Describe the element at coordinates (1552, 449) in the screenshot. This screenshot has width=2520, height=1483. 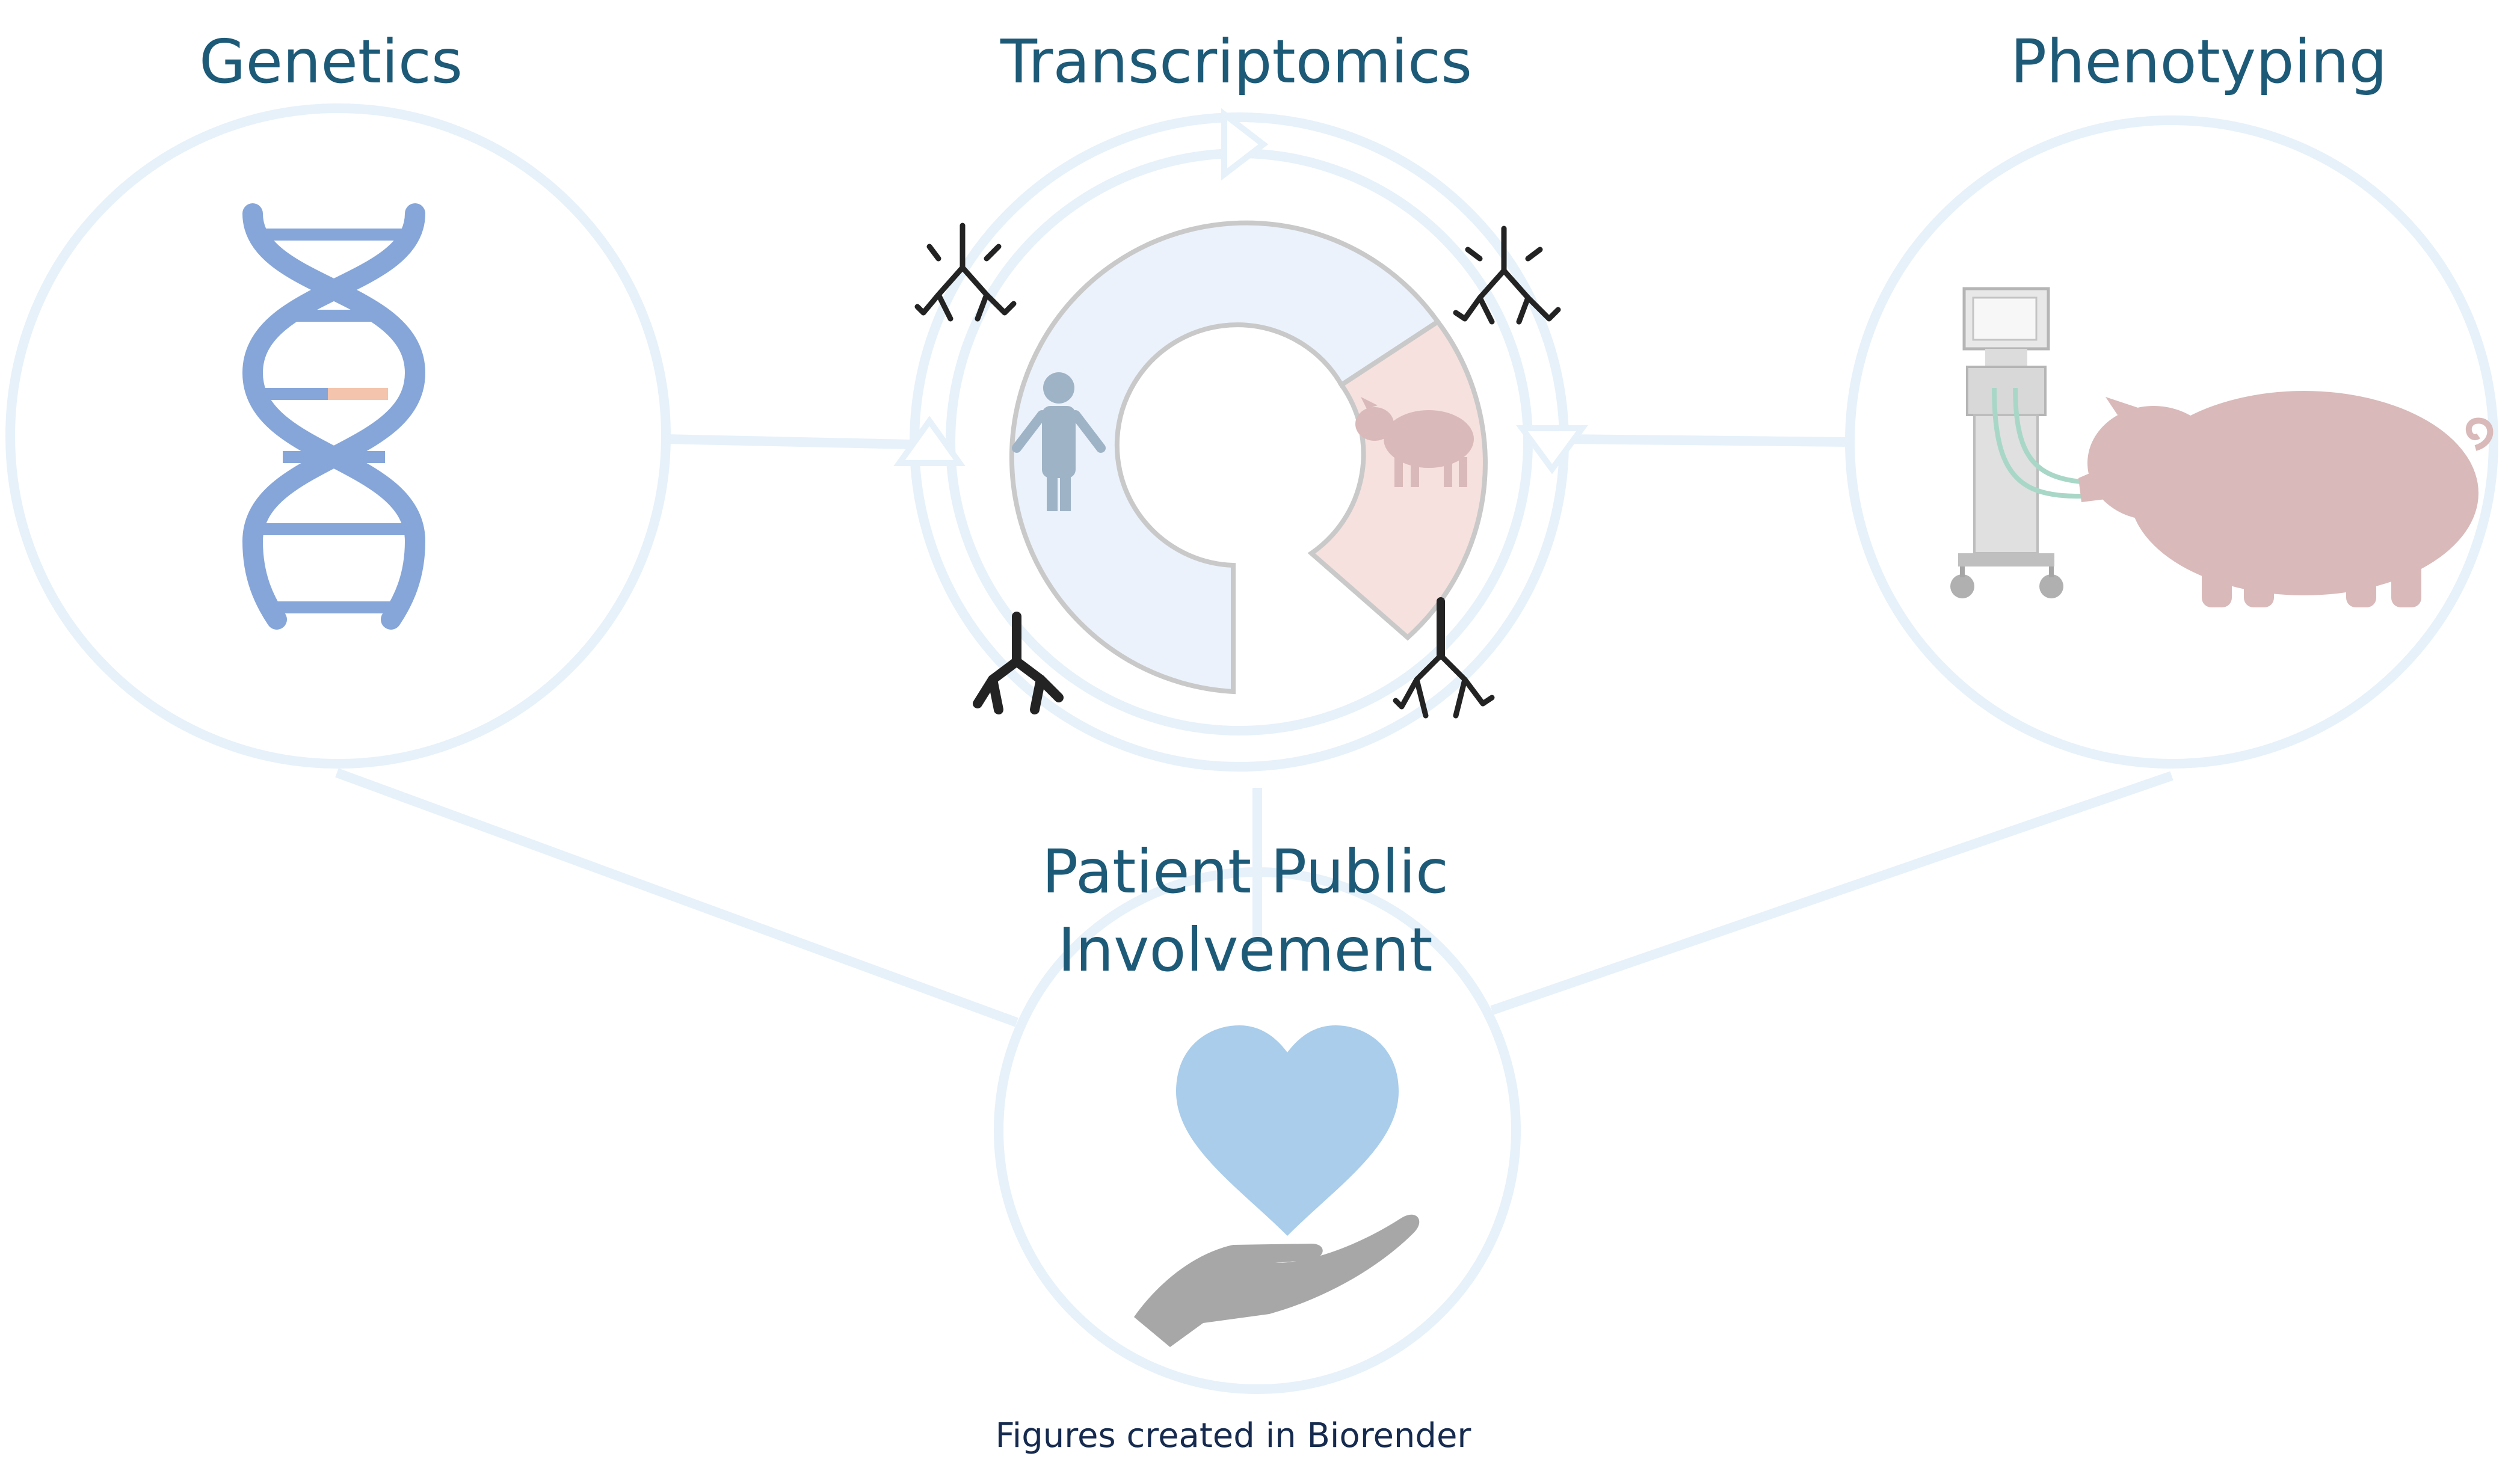
I see `arrow-right-icon` at that location.